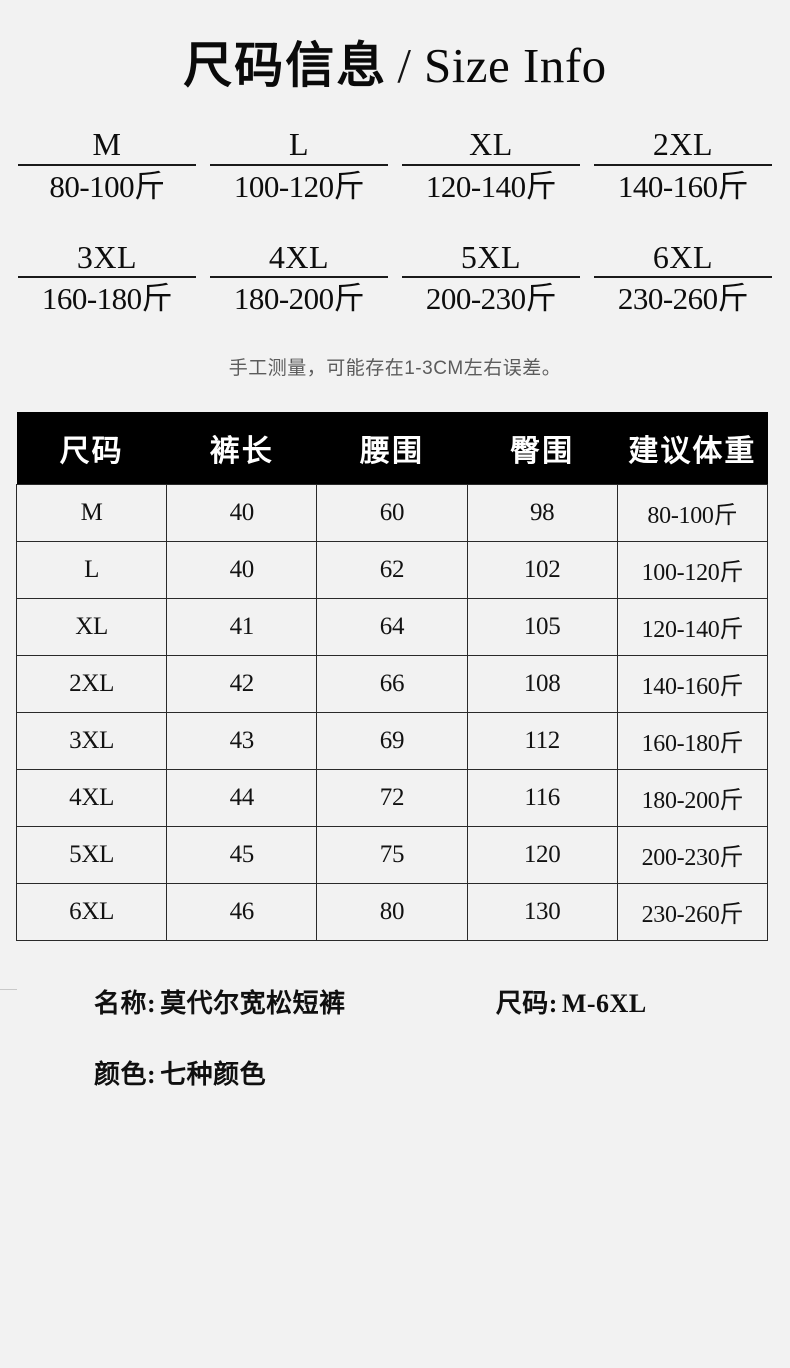  What do you see at coordinates (91, 797) in the screenshot?
I see `cell-size: 4XL` at bounding box center [91, 797].